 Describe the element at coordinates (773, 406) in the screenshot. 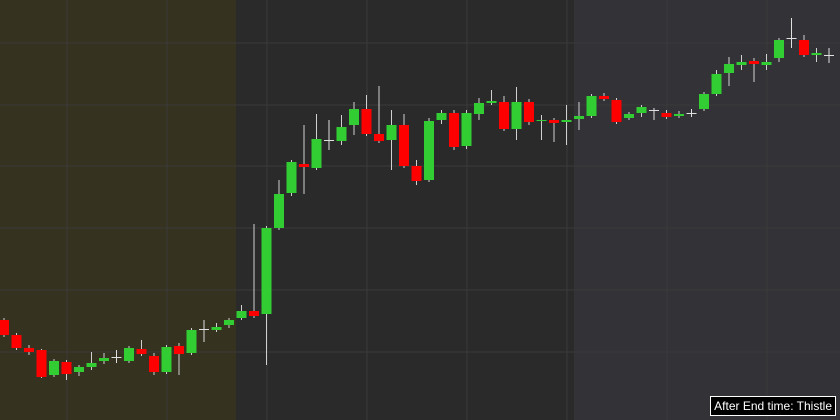

I see `session-label: After End time: Thistle` at that location.